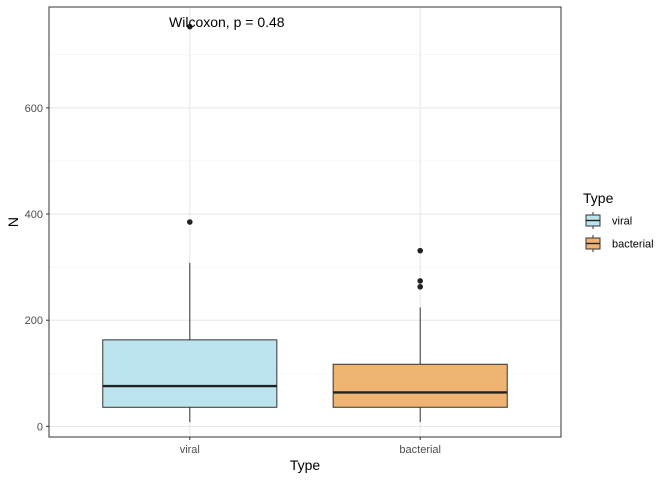 Image resolution: width=672 pixels, height=480 pixels. Describe the element at coordinates (34, 109) in the screenshot. I see `y-tick-label: 600` at that location.